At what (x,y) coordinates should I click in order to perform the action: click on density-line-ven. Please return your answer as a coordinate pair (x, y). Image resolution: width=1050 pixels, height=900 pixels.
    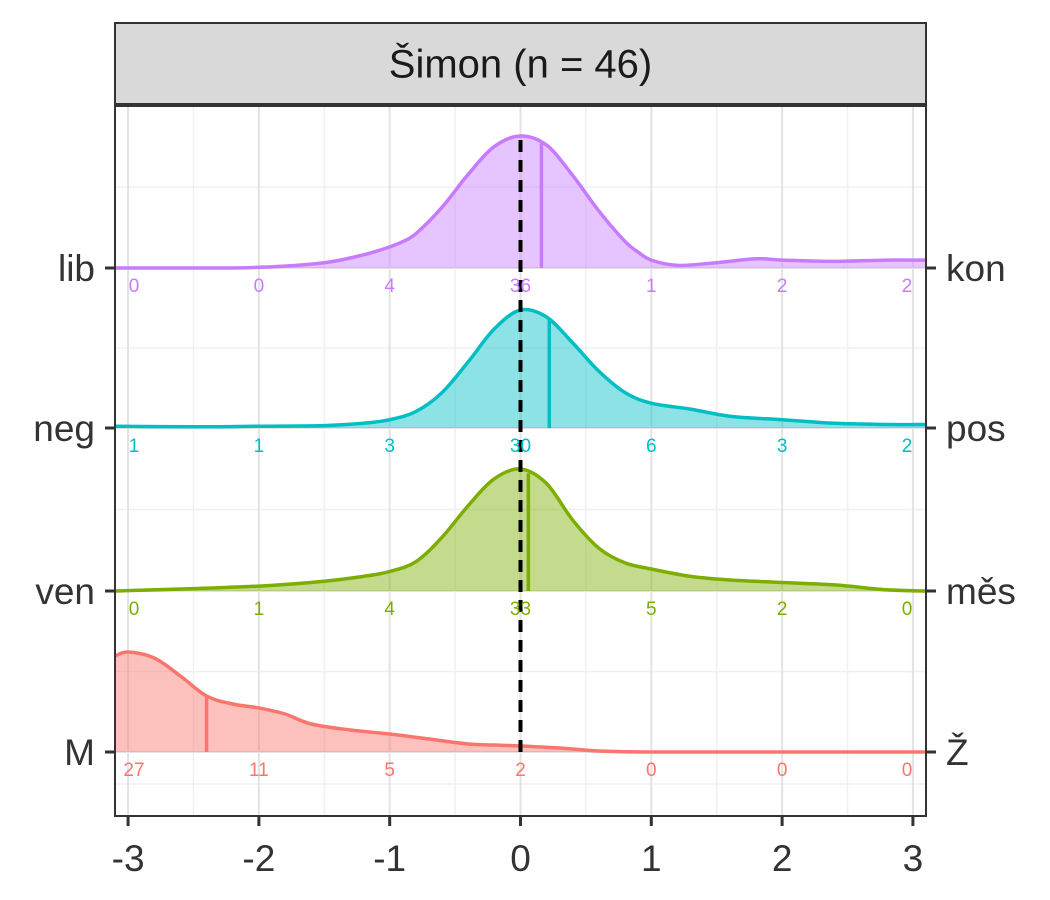
    Looking at the image, I should click on (520, 530).